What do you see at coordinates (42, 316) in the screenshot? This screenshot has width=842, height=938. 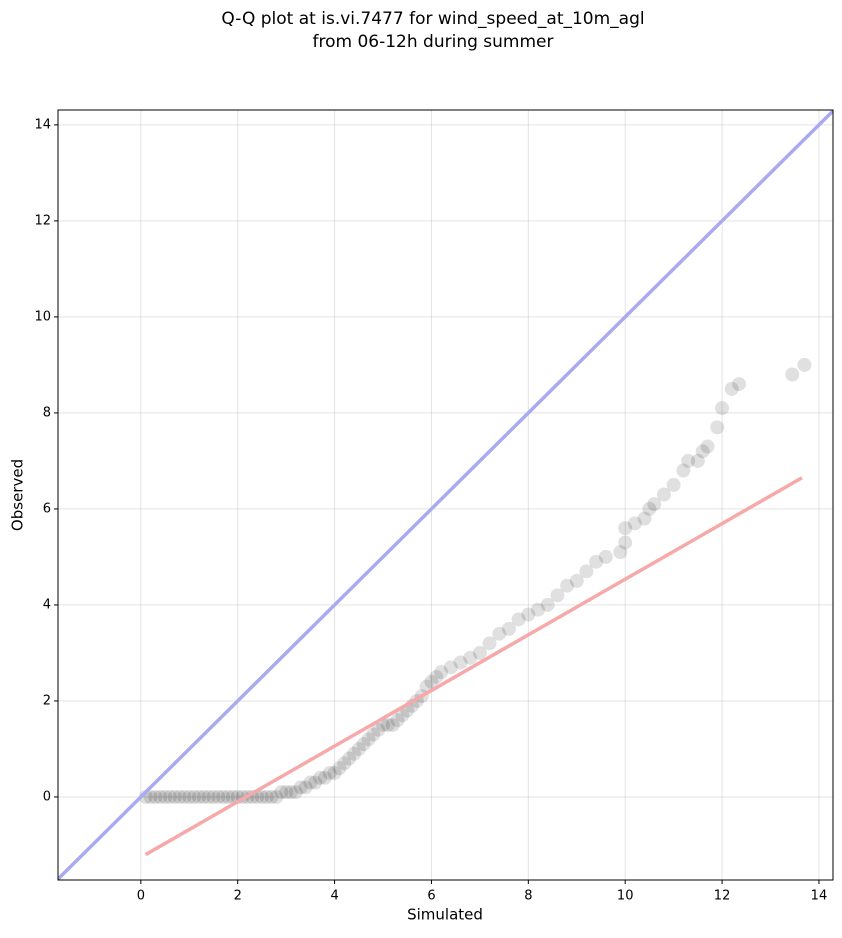 I see `y-tick-label: 10` at bounding box center [42, 316].